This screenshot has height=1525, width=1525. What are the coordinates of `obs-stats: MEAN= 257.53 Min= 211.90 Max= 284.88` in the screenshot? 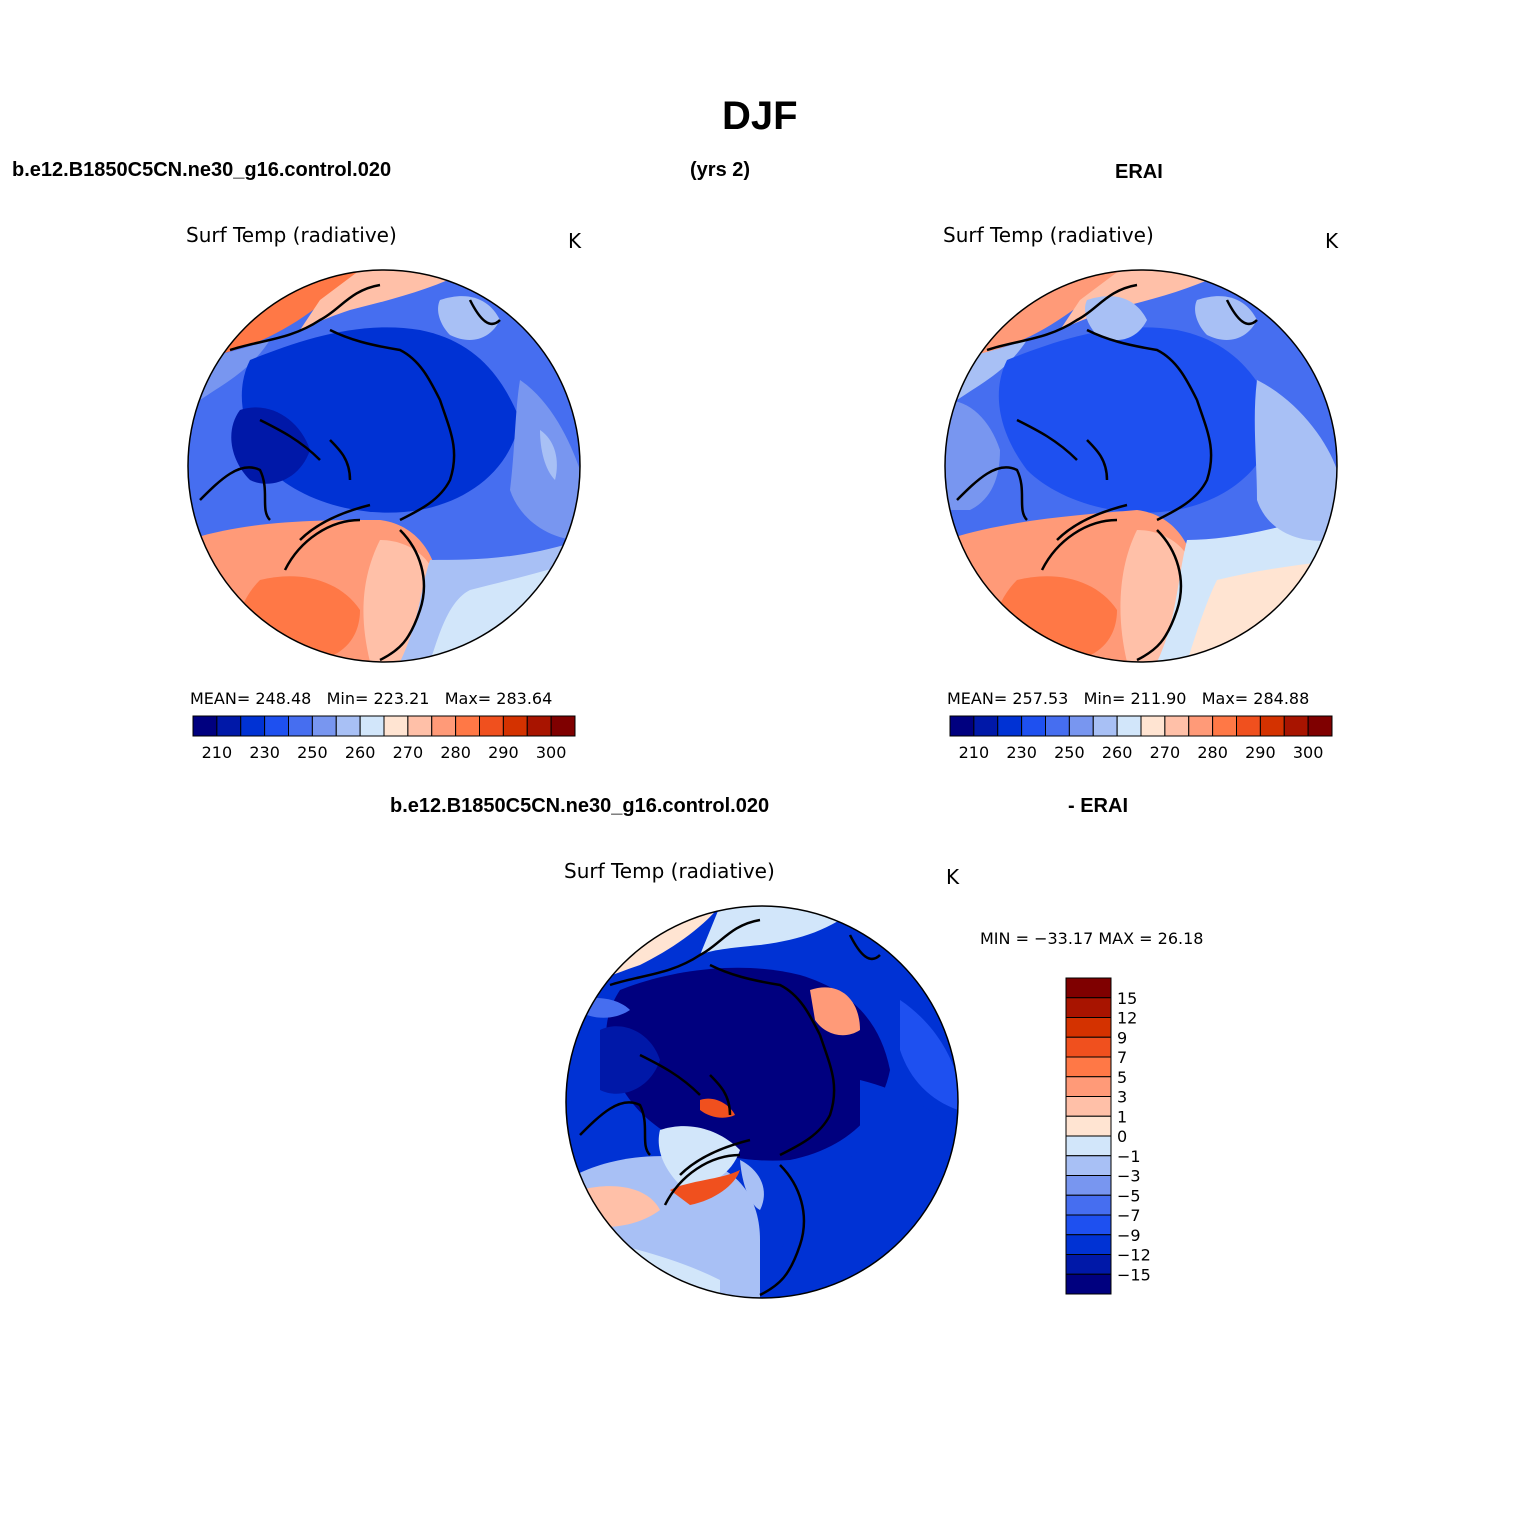 It's located at (1128, 698).